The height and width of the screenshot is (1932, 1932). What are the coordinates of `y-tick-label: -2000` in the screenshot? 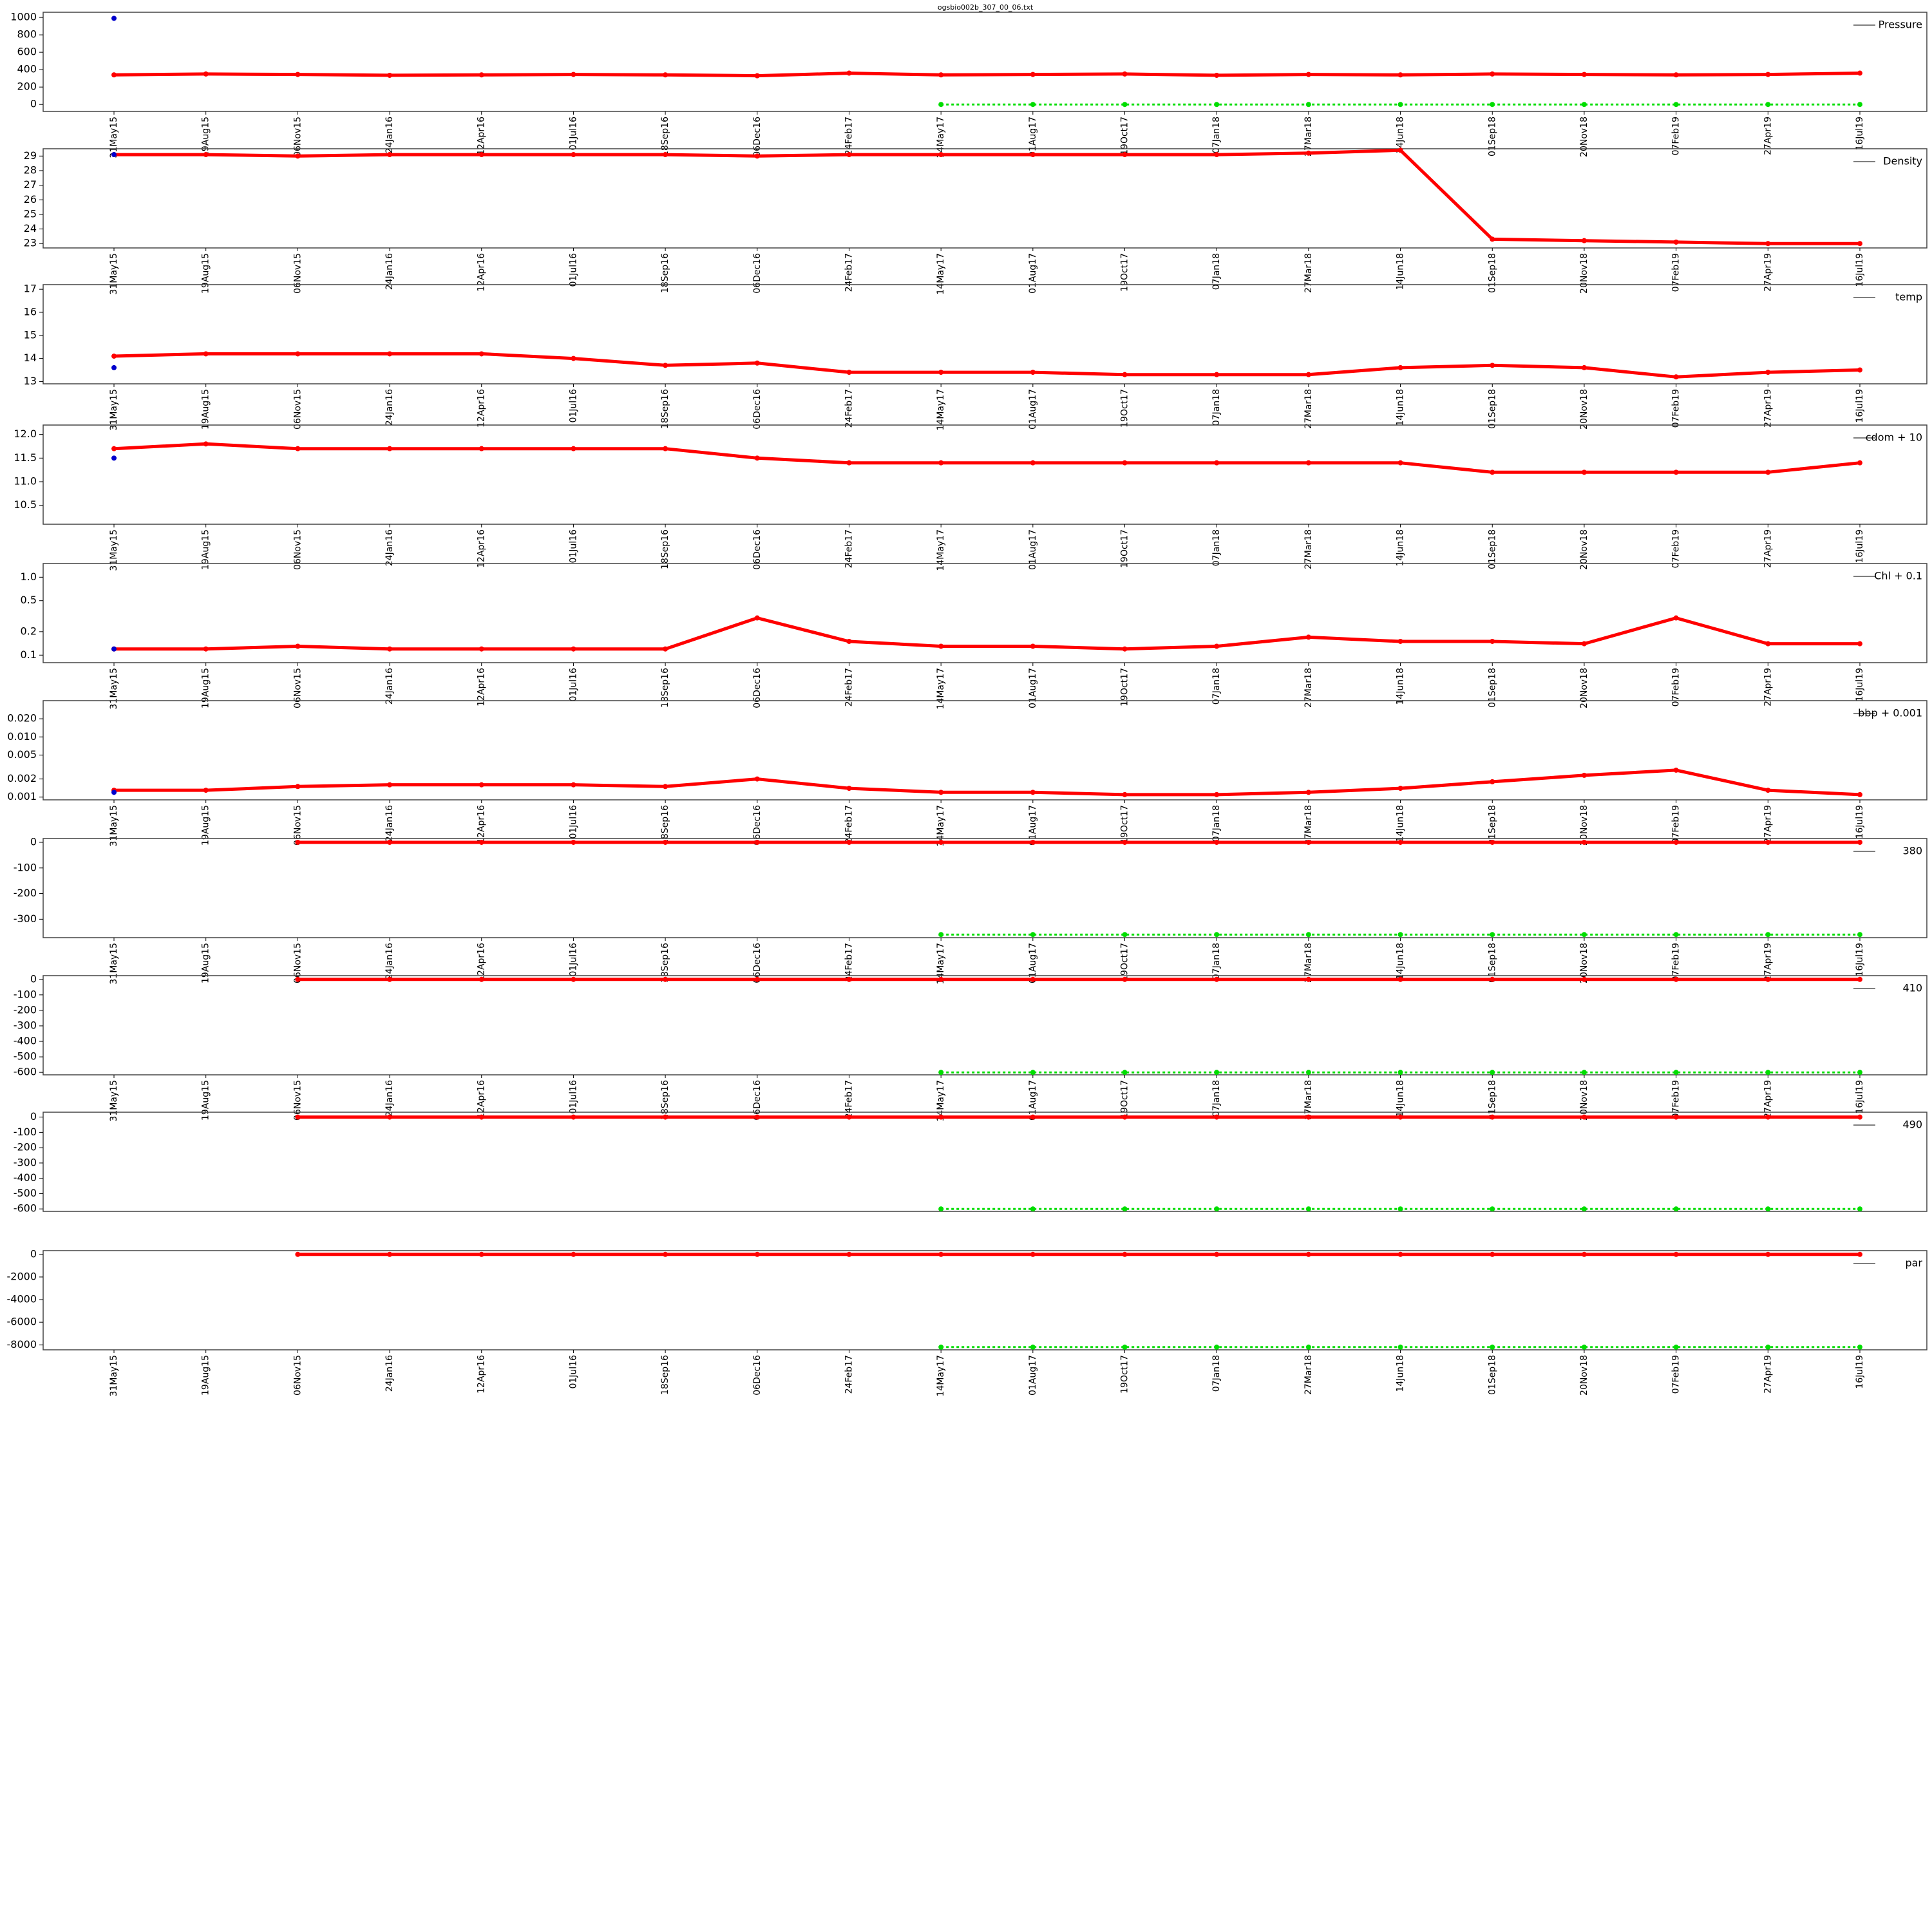 It's located at (22, 1276).